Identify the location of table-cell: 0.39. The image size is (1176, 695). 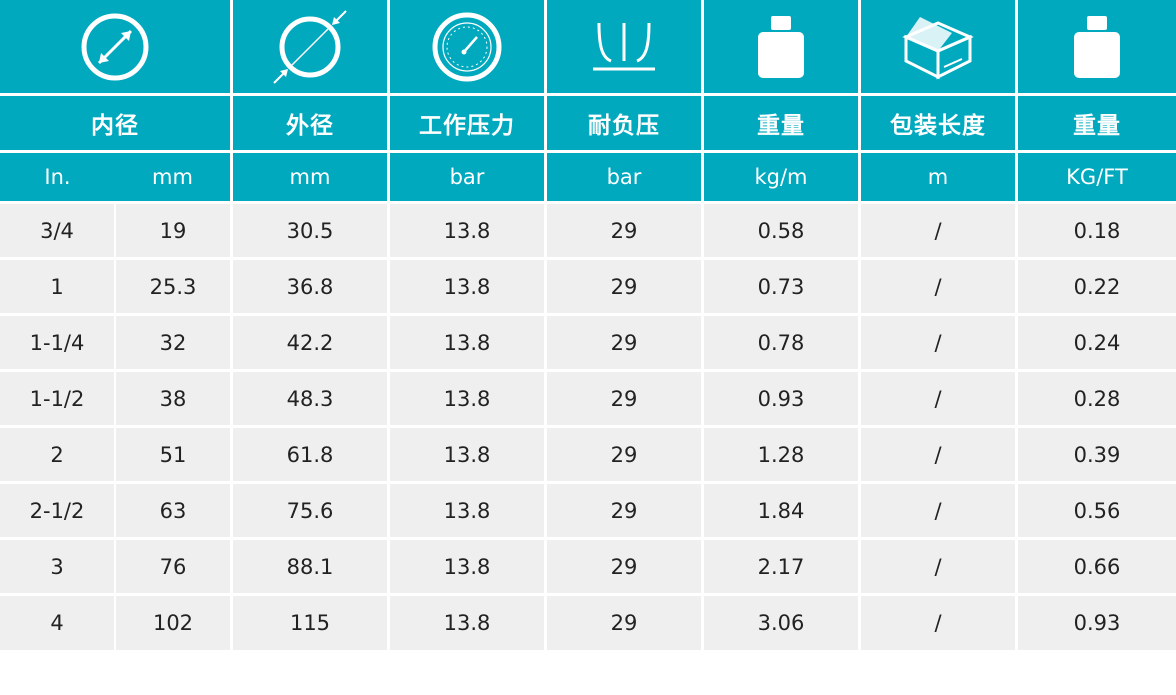
(1097, 454).